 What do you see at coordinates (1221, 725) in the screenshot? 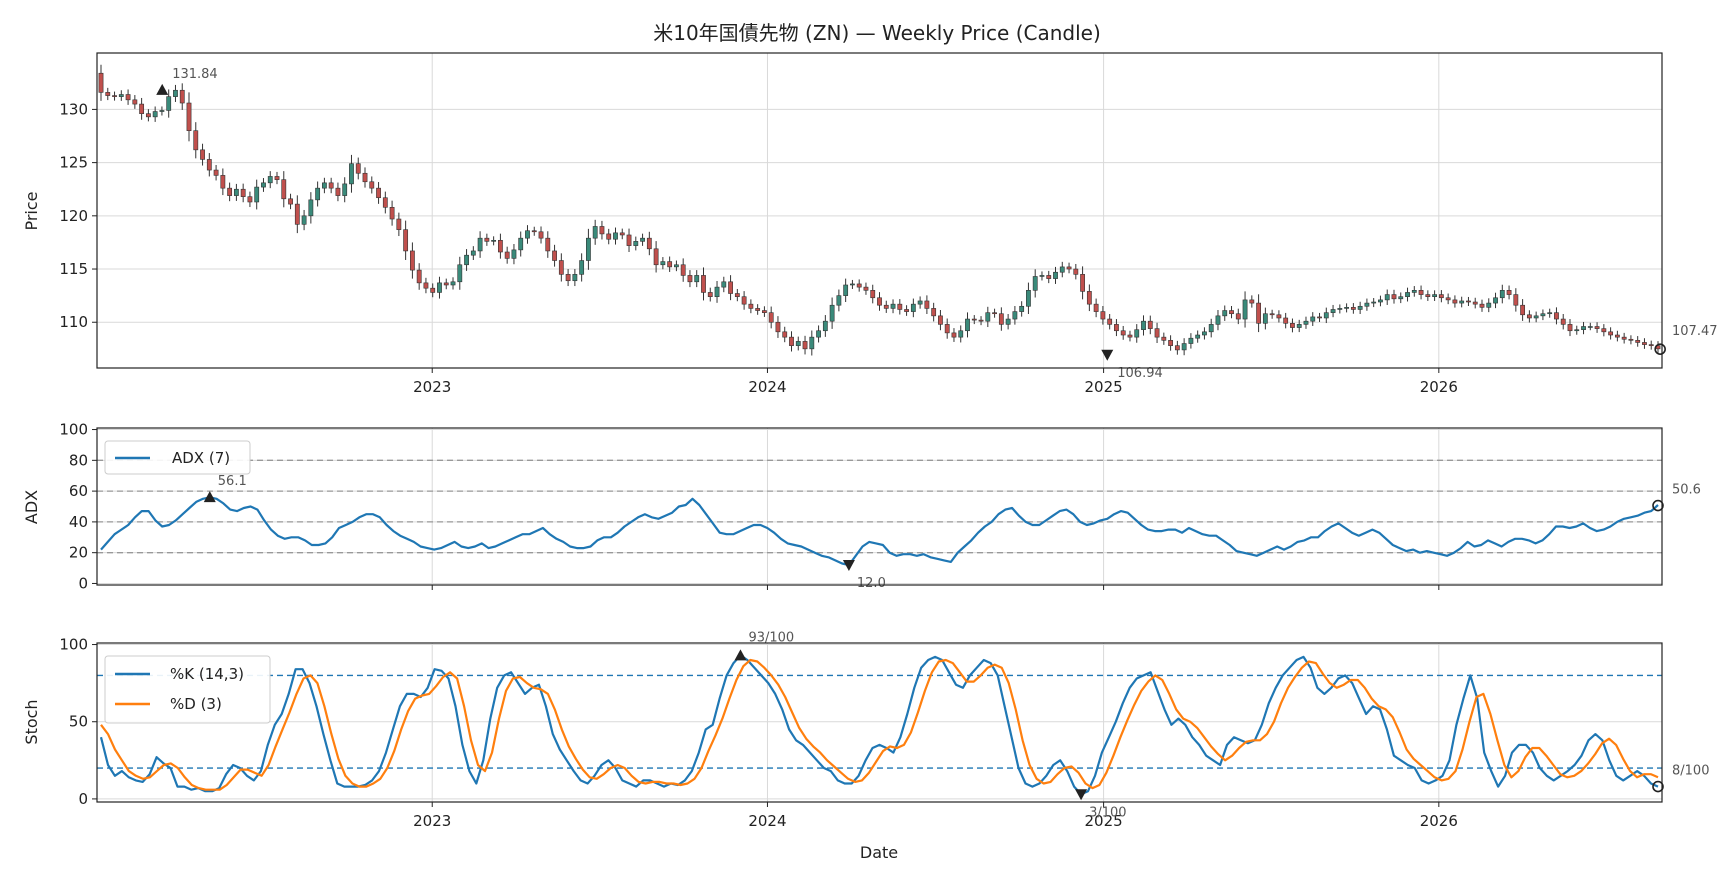
I see `stoch-annotations: 93/100 3/100 8/100` at bounding box center [1221, 725].